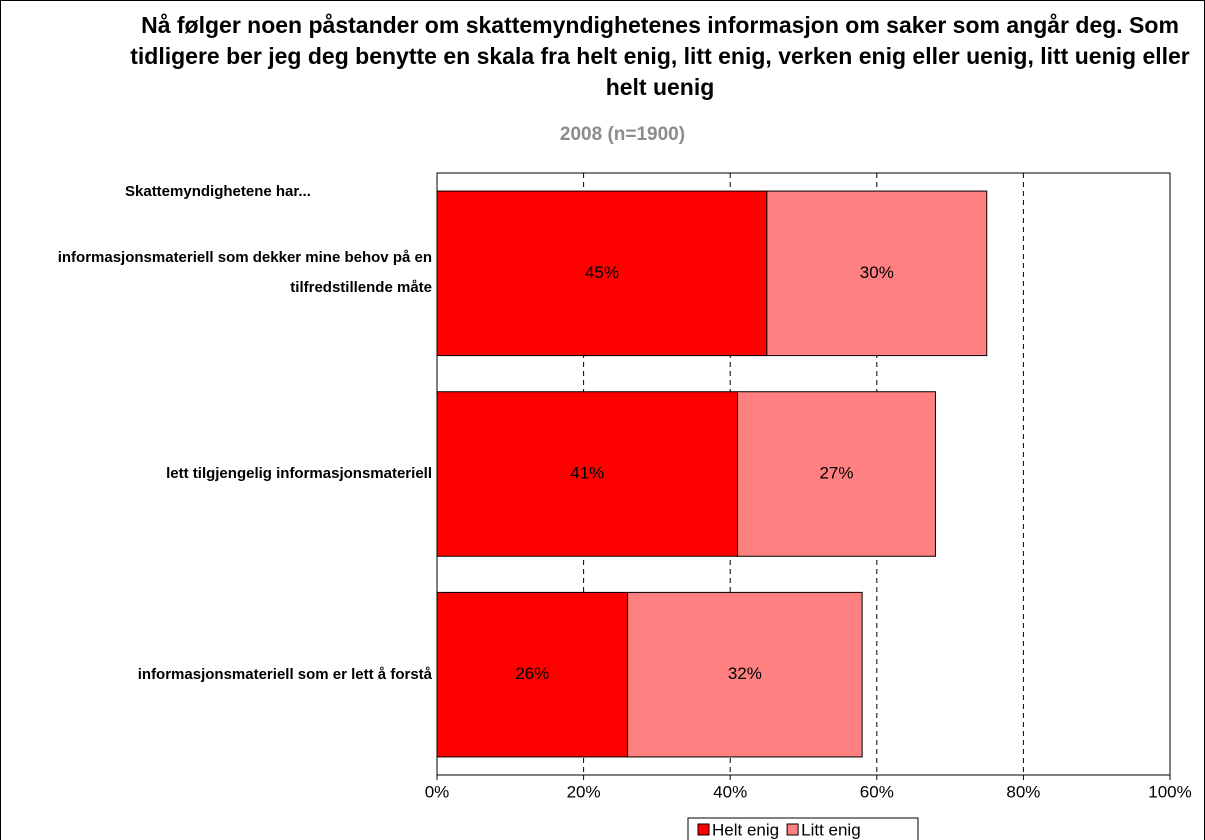  I want to click on value-label: 26%, so click(532, 673).